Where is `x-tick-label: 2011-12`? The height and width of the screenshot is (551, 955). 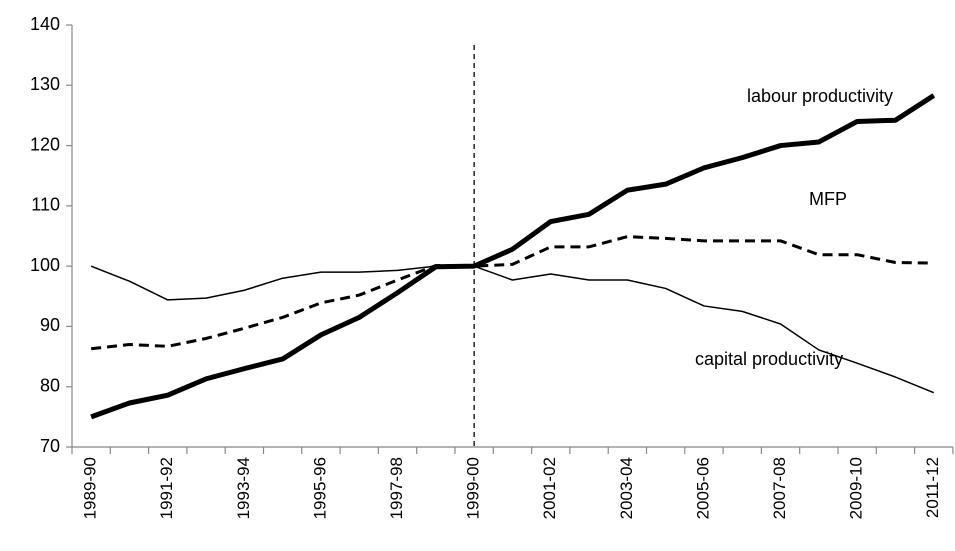 x-tick-label: 2011-12 is located at coordinates (932, 487).